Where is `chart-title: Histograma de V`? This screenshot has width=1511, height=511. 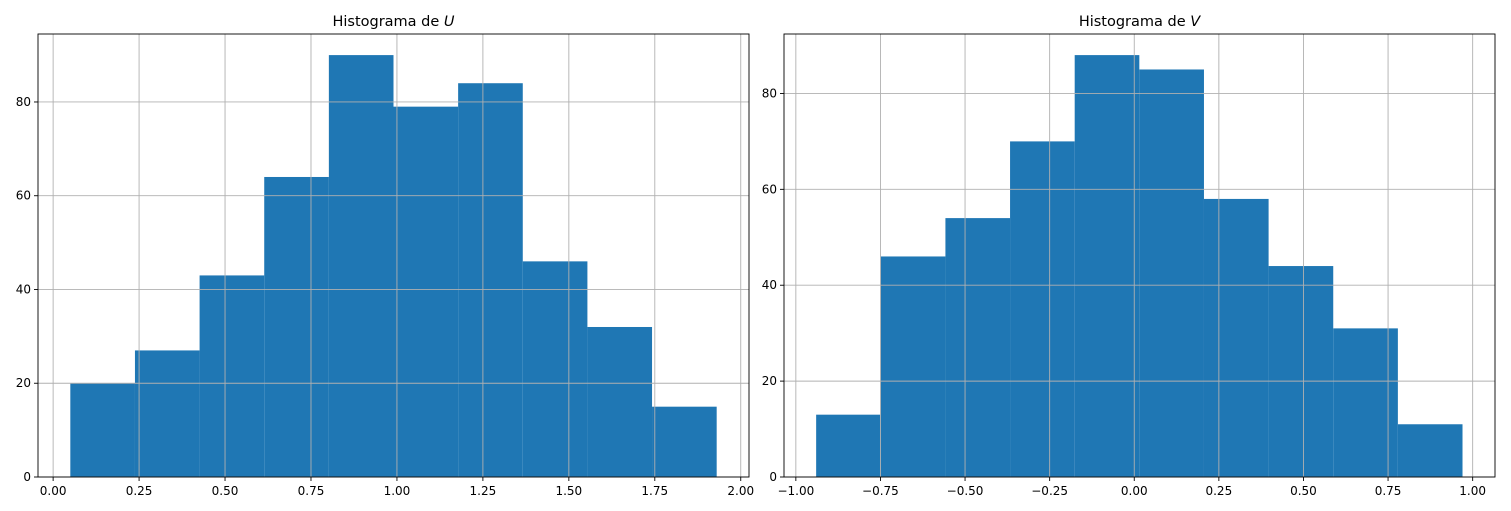
chart-title: Histograma de V is located at coordinates (1140, 22).